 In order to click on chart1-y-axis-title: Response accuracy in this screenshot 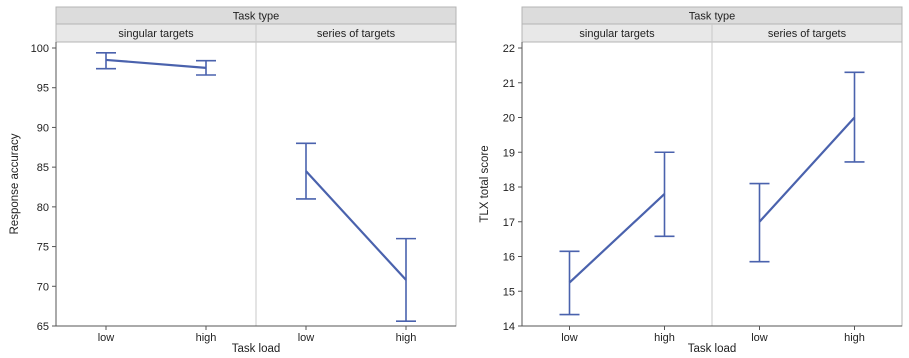, I will do `click(15, 183)`.